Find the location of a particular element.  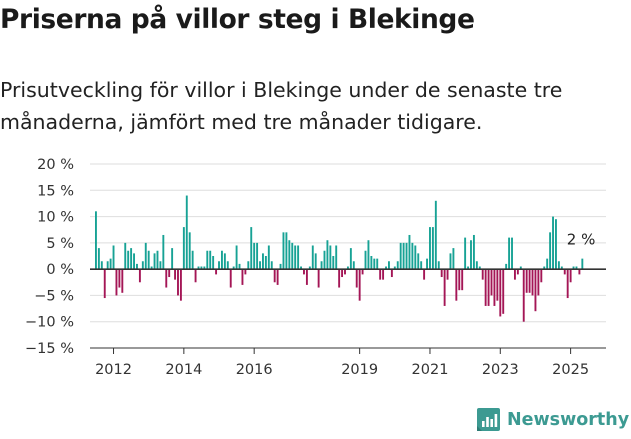

y-tick-label: 0 % is located at coordinates (60, 270).